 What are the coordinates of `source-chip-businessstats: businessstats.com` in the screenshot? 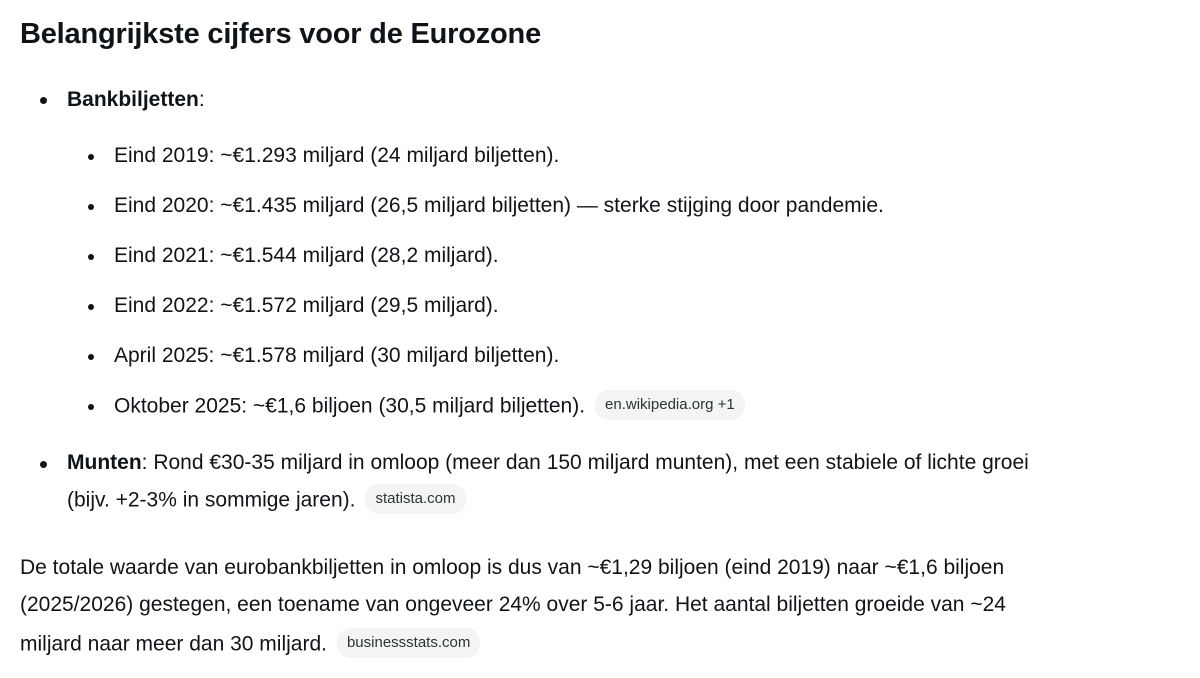 It's located at (408, 643).